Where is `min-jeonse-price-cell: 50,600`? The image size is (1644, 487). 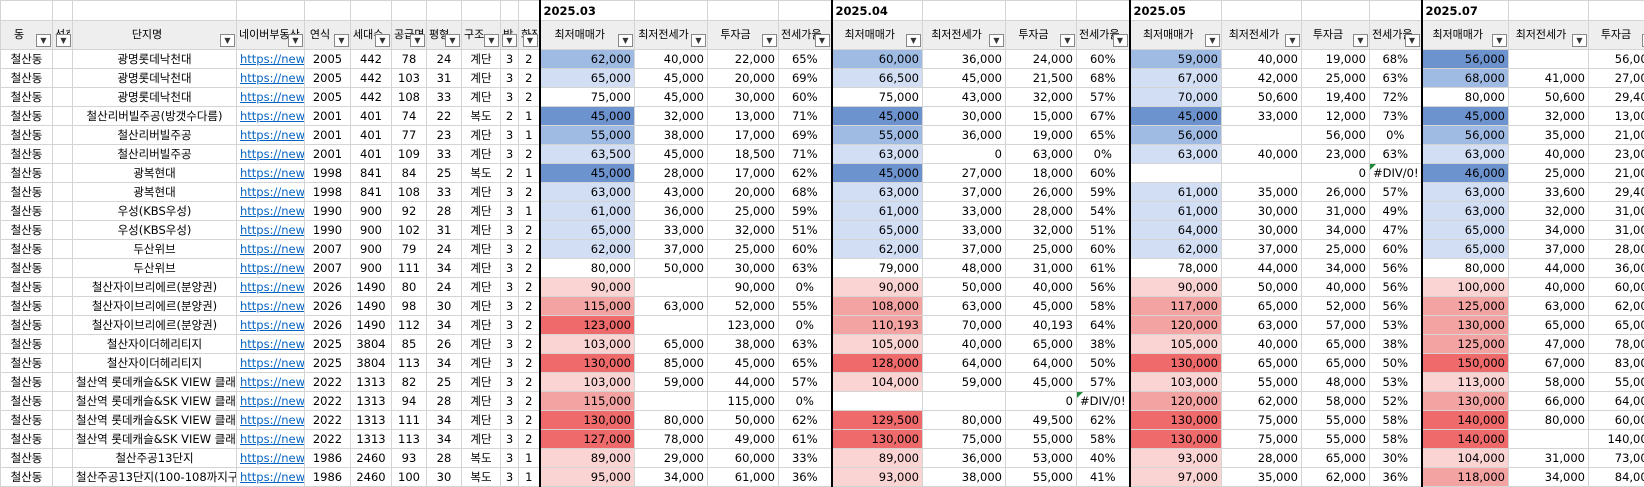
min-jeonse-price-cell: 50,600 is located at coordinates (1549, 97).